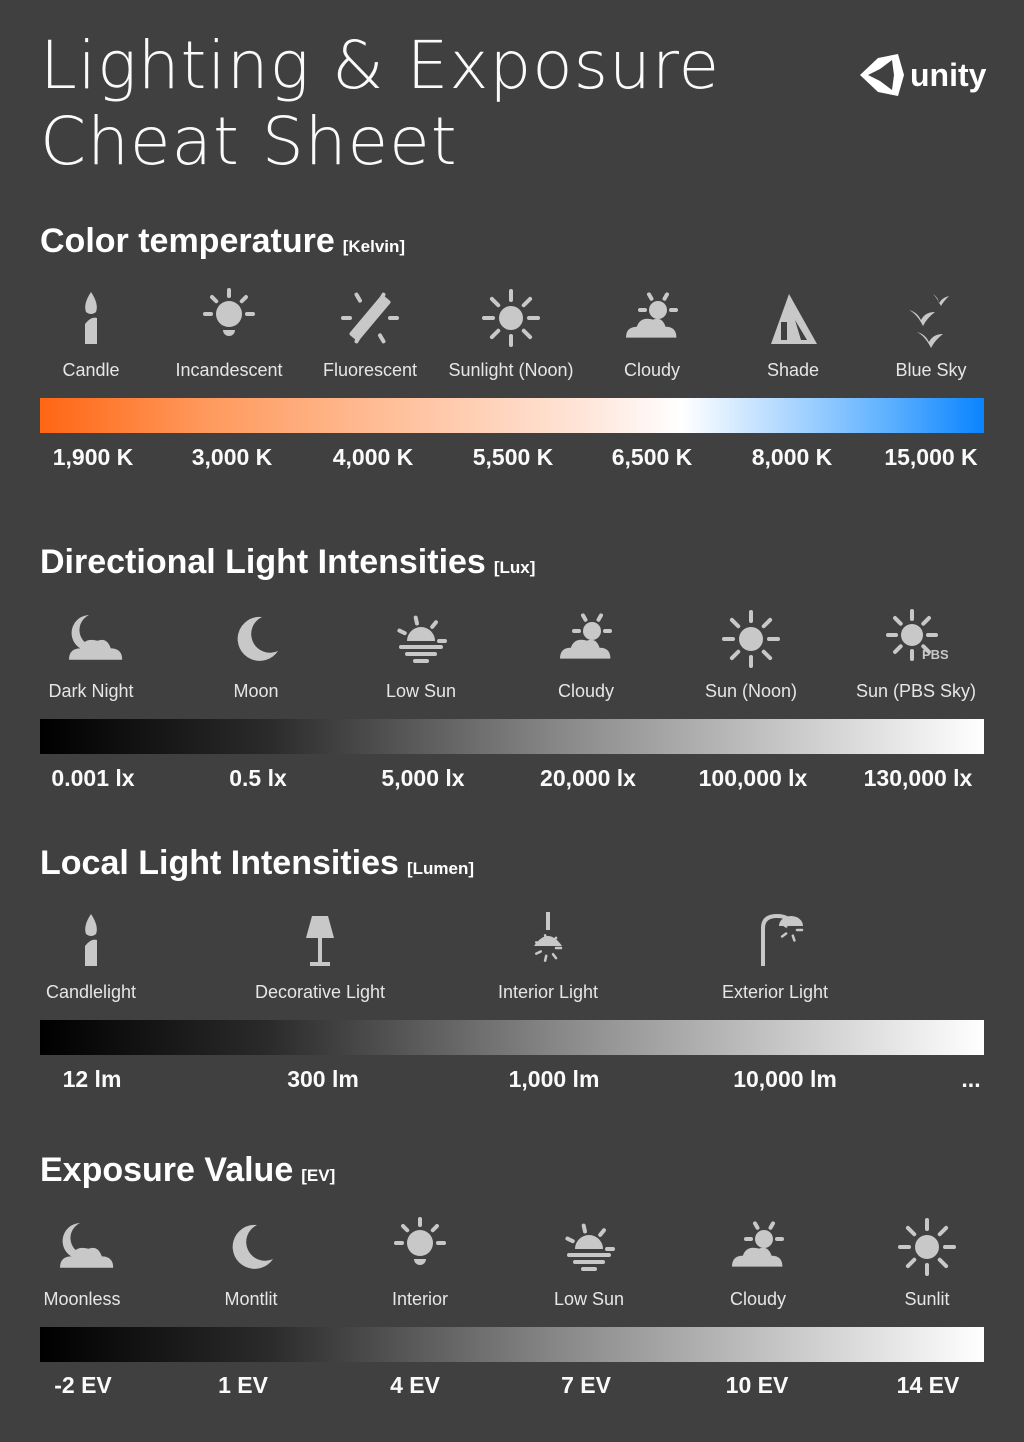 This screenshot has height=1442, width=1024. Describe the element at coordinates (782, 939) in the screenshot. I see `street-lamp-icon` at that location.